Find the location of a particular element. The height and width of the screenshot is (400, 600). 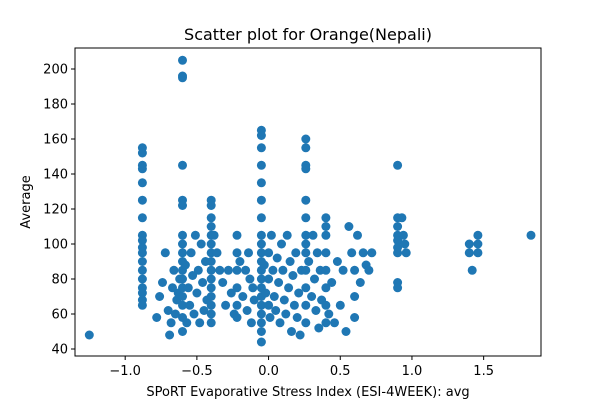

y-axis-ticks: 40 60 80 100 120 140 160 180 200 is located at coordinates (59, 210).